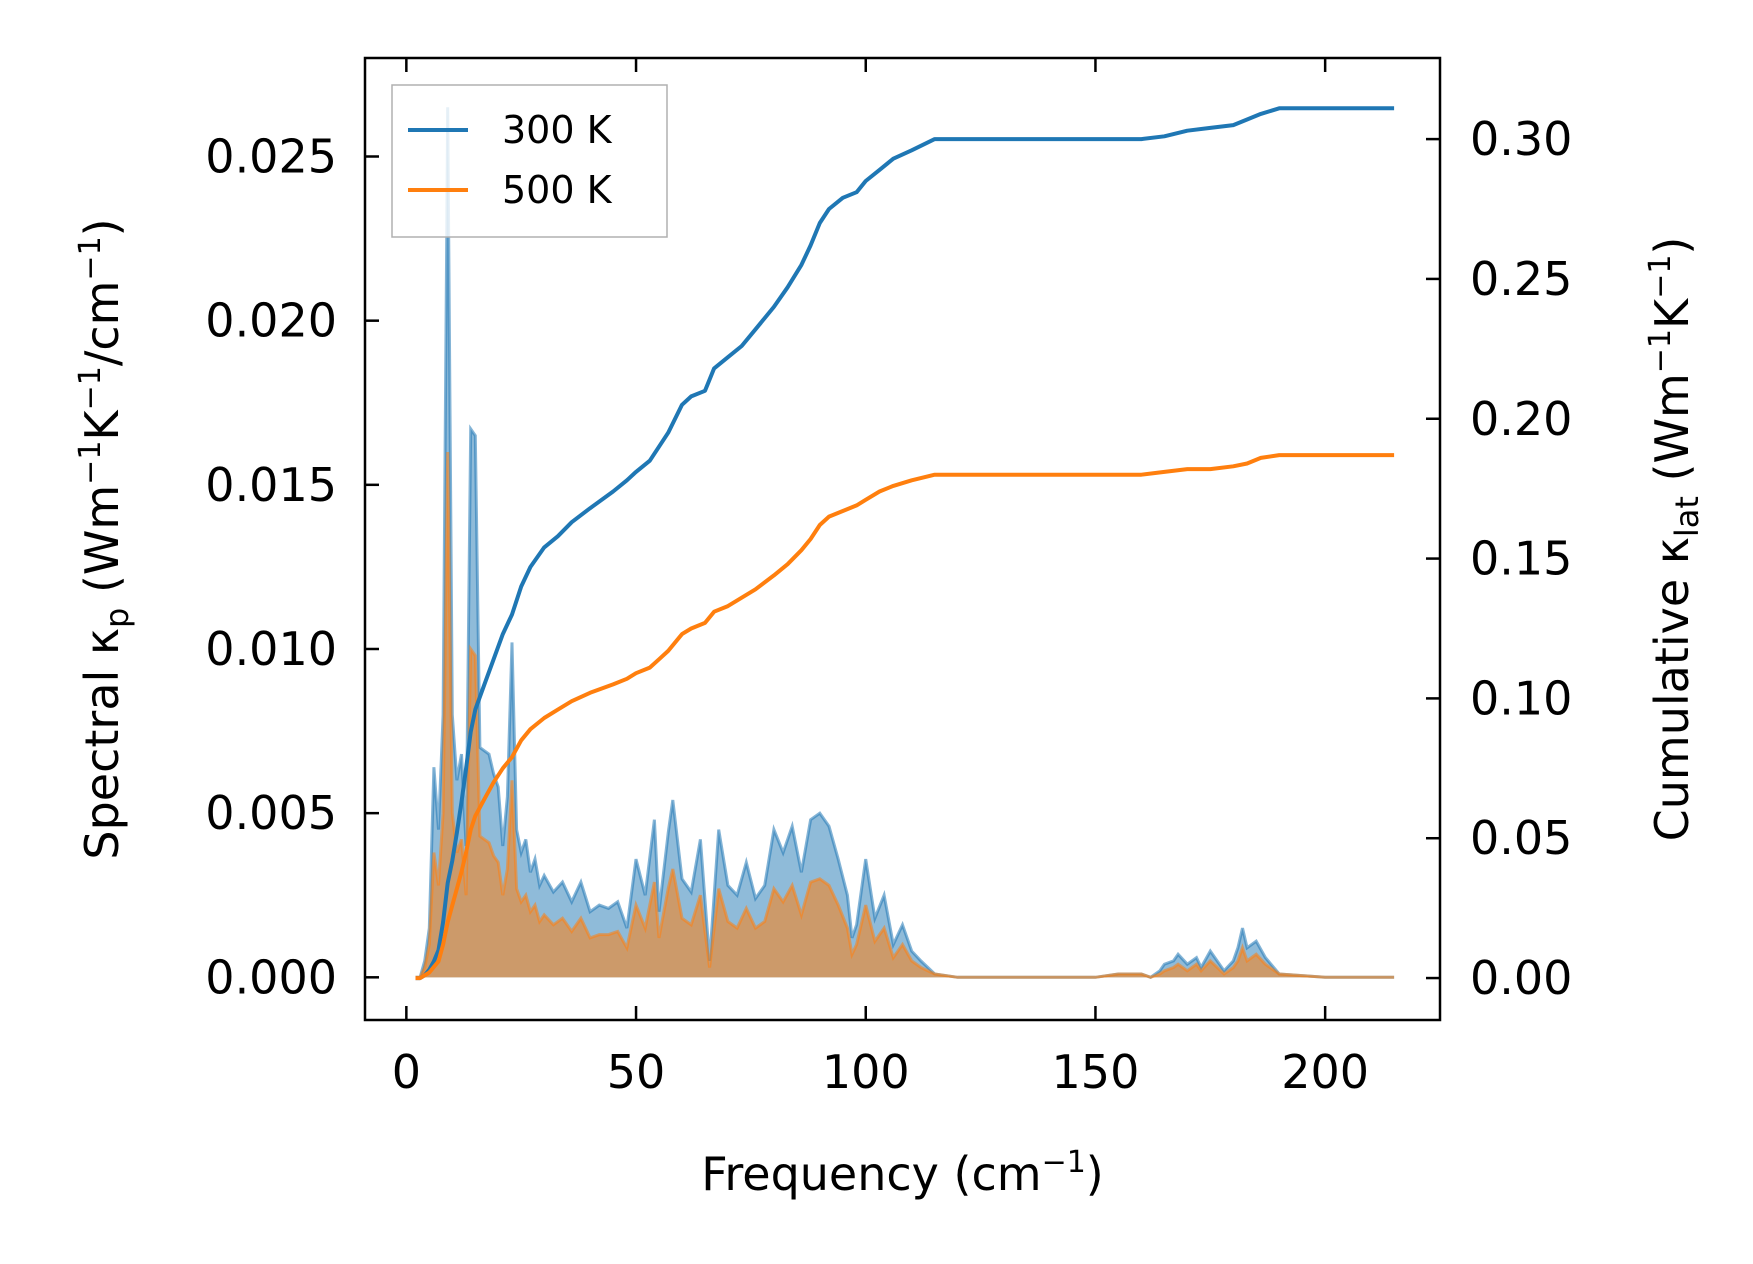 The image size is (1753, 1264). What do you see at coordinates (902, 1173) in the screenshot?
I see `x-axis-label: Frequency (cm−1)` at bounding box center [902, 1173].